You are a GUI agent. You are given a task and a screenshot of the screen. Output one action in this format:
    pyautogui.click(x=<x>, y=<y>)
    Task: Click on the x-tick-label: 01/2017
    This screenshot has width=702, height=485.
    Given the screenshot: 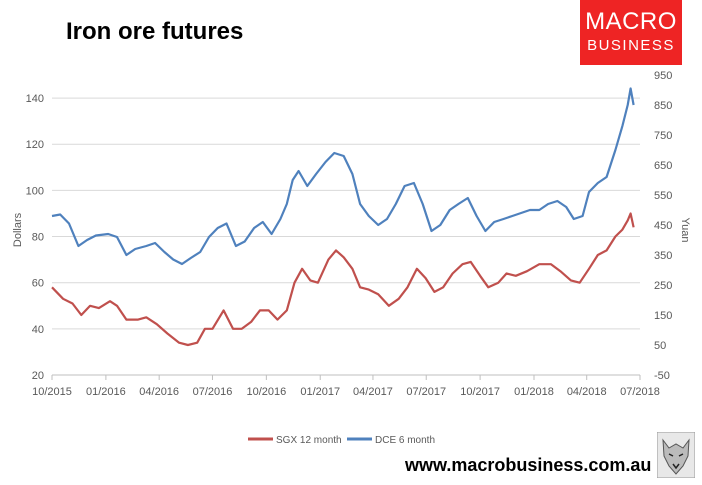 What is the action you would take?
    pyautogui.click(x=320, y=392)
    